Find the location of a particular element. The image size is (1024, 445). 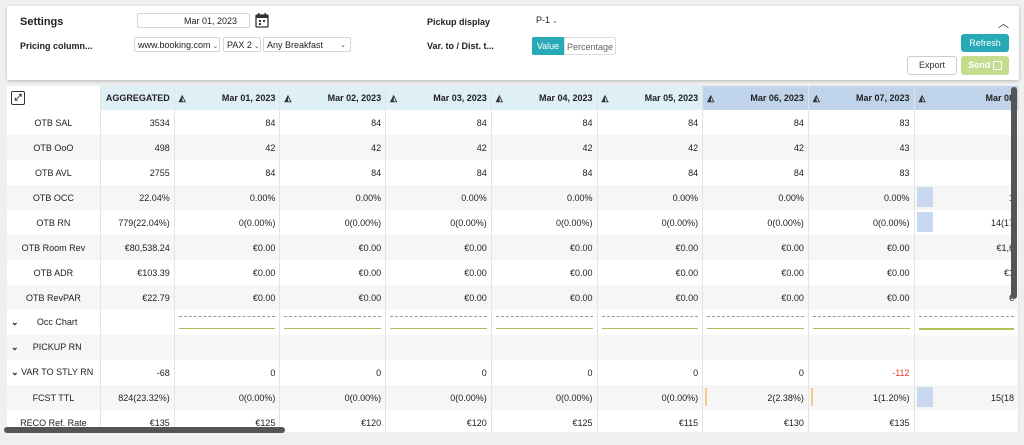

pax-select: PAX 2 ⌄ is located at coordinates (242, 44).